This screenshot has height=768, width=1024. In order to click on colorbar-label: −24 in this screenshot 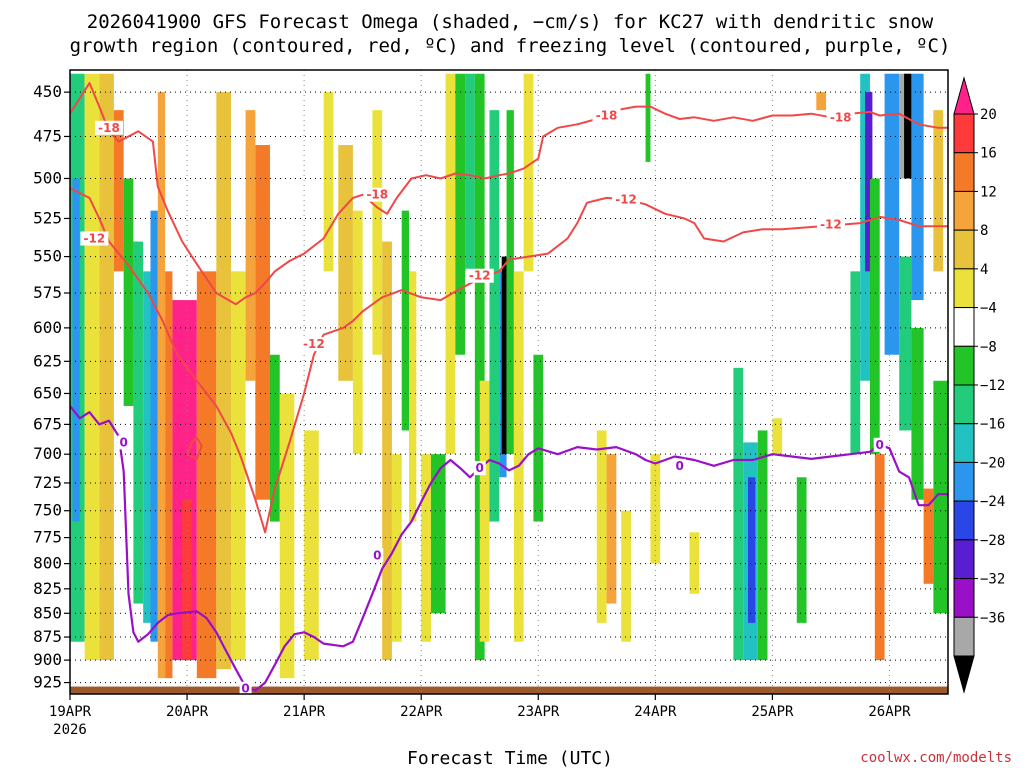, I will do `click(992, 502)`.